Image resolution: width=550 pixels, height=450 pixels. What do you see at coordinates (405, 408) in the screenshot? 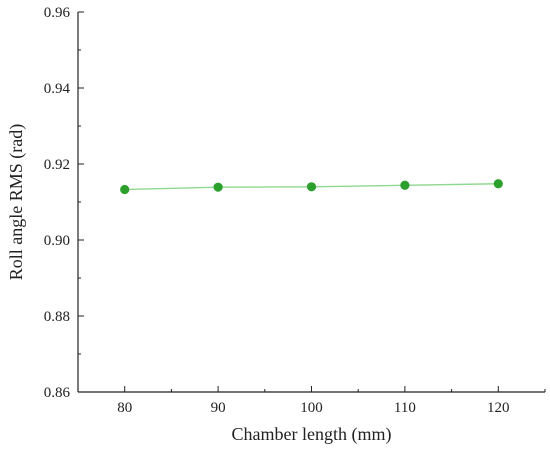
I see `x-tick-label: 110` at bounding box center [405, 408].